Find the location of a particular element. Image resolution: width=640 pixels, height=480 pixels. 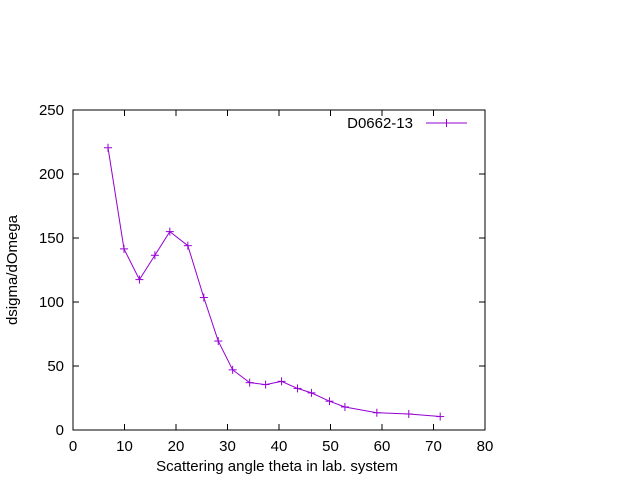

legend: D0662-13 is located at coordinates (407, 123).